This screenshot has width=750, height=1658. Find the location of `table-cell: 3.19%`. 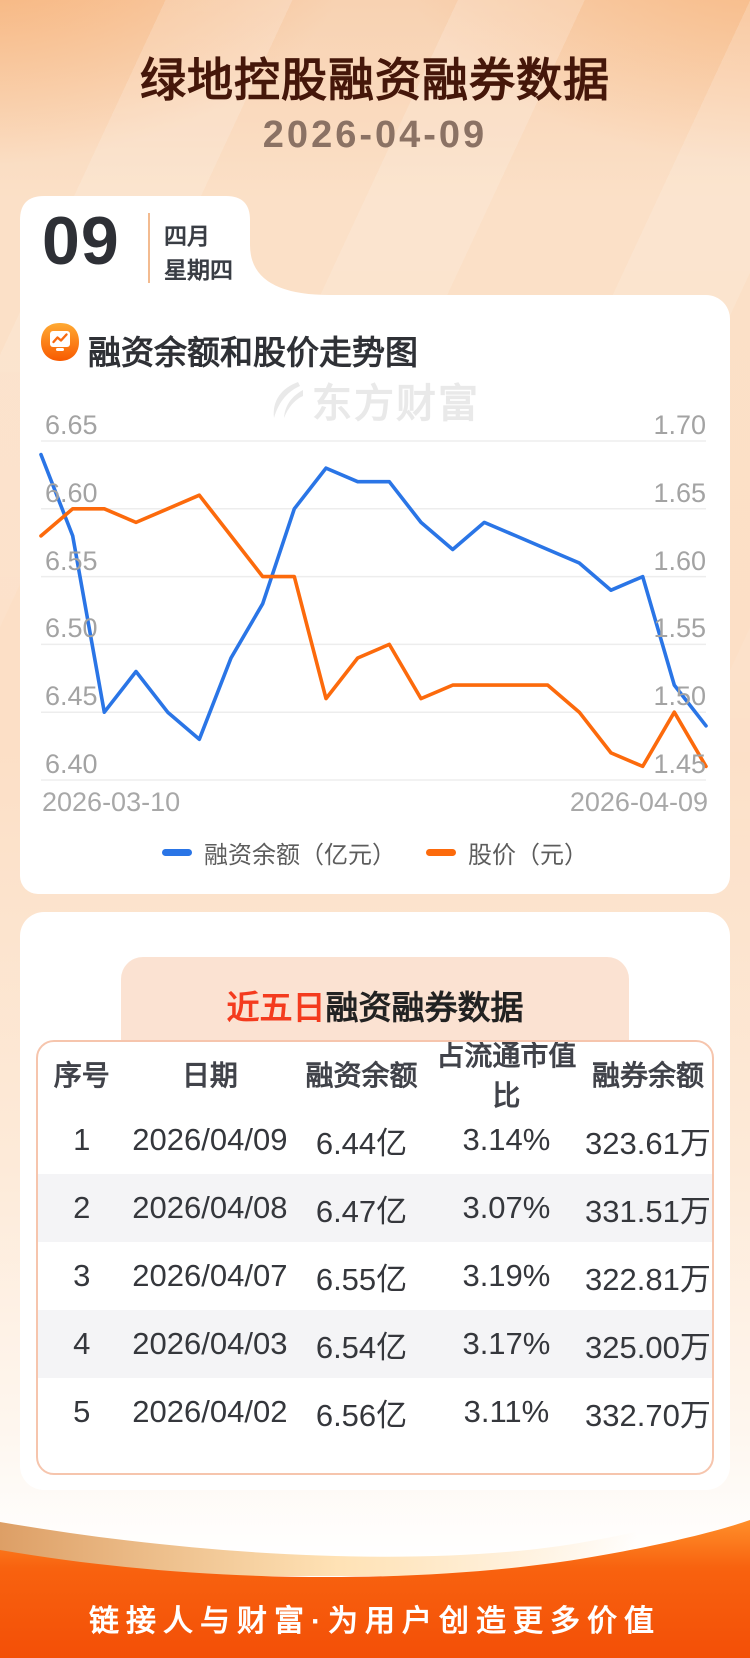

table-cell: 3.19% is located at coordinates (506, 1275).